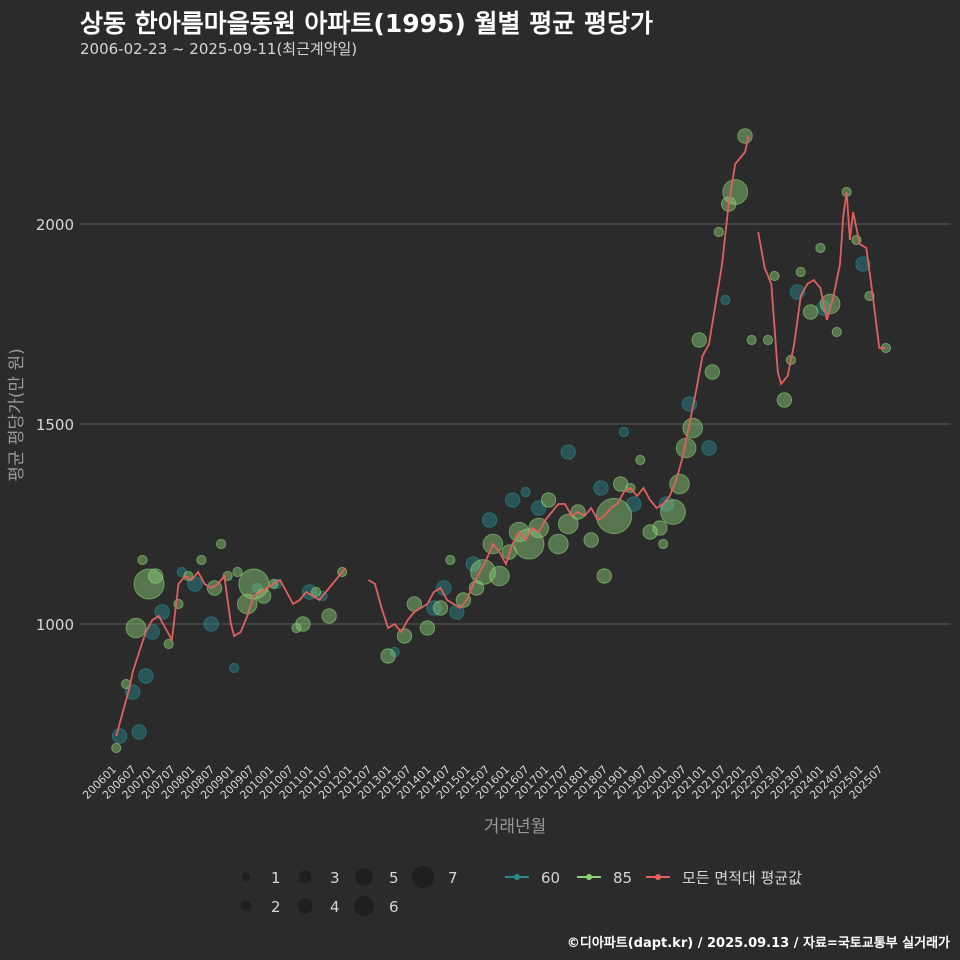 The height and width of the screenshot is (960, 960). I want to click on legend-size-label: 2, so click(276, 907).